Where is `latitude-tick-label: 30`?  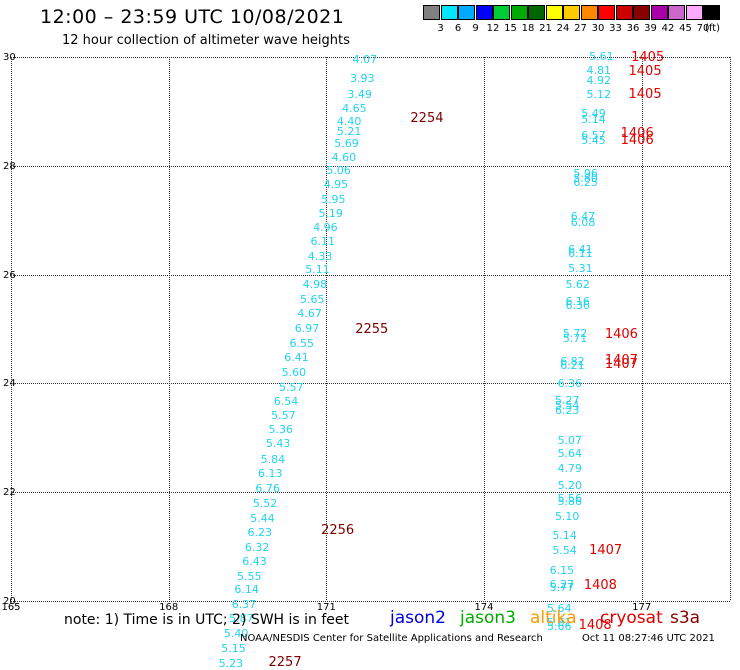
latitude-tick-label: 30 is located at coordinates (9, 57).